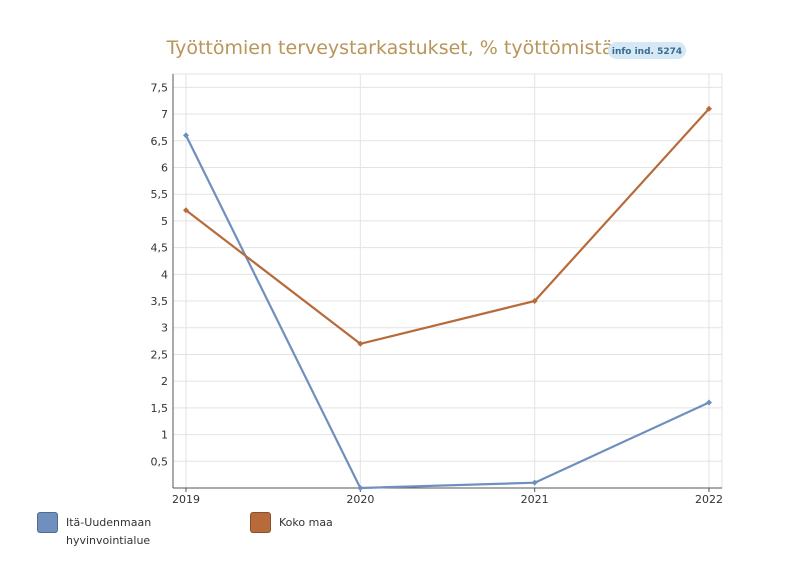  I want to click on y-tick-label: 5,5, so click(160, 194).